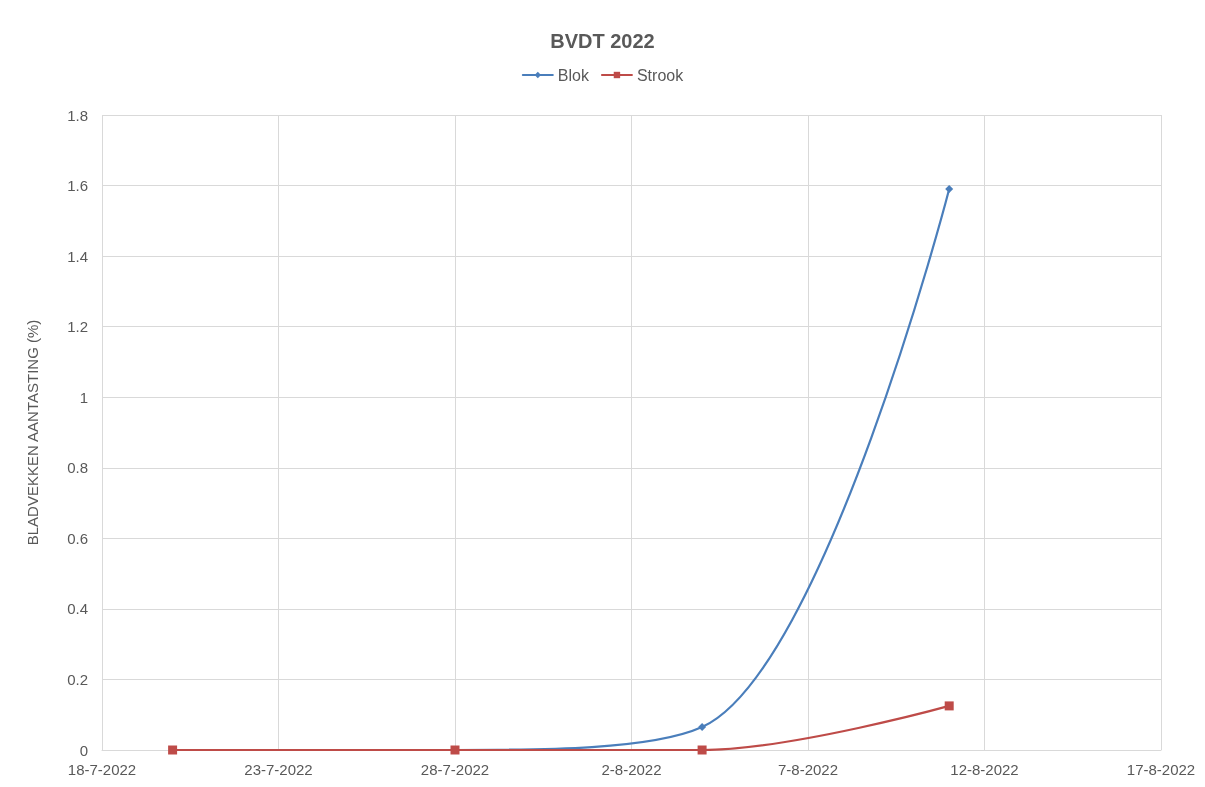 This screenshot has height=787, width=1205. Describe the element at coordinates (77, 256) in the screenshot. I see `y-tick-label: 1.4` at that location.